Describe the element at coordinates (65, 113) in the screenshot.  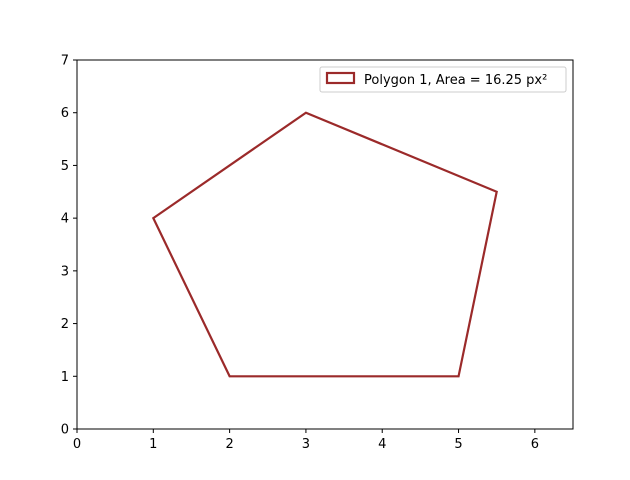
I see `y-tick-label: 6` at that location.